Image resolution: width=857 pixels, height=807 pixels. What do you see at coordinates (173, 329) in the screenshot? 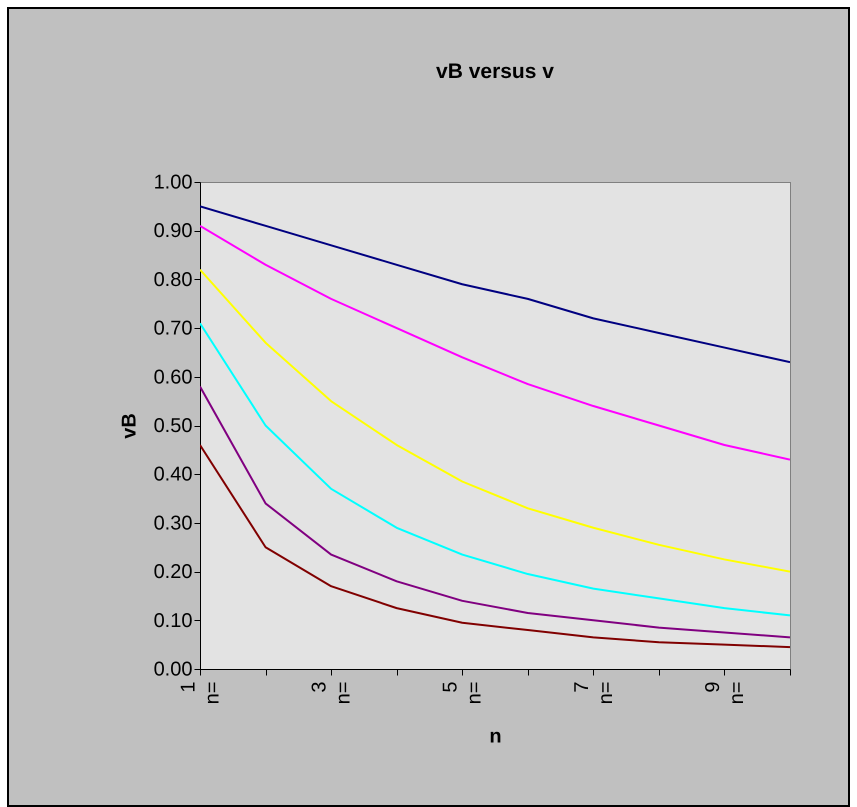
I see `y-tick-label: 0.70` at bounding box center [173, 329].